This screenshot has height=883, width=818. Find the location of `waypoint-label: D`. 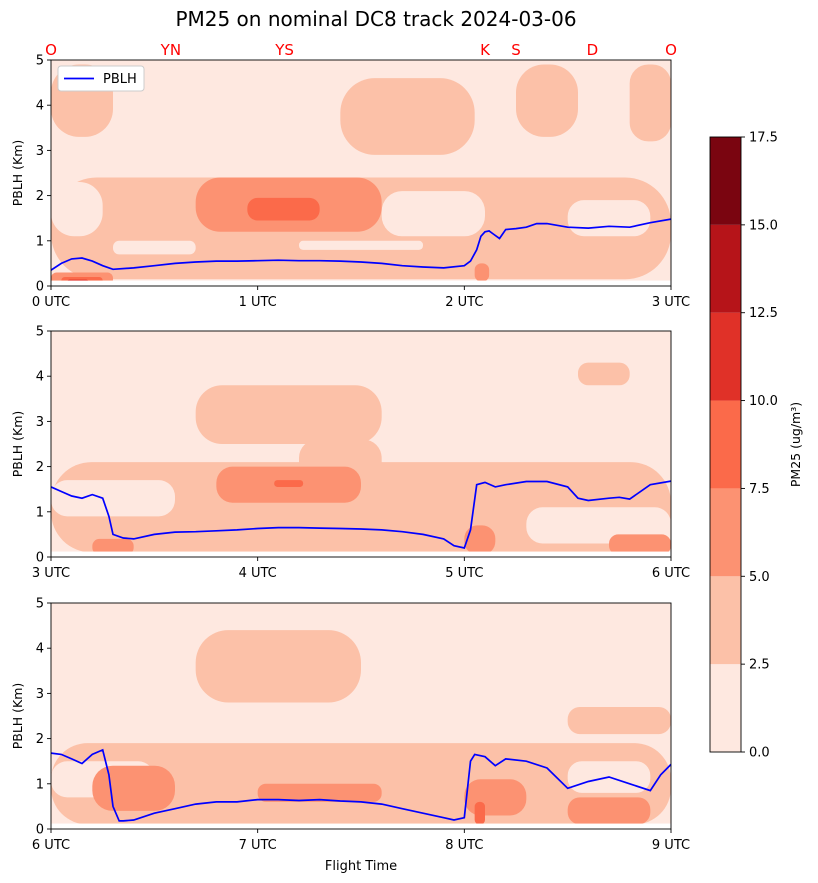

waypoint-label: D is located at coordinates (593, 50).